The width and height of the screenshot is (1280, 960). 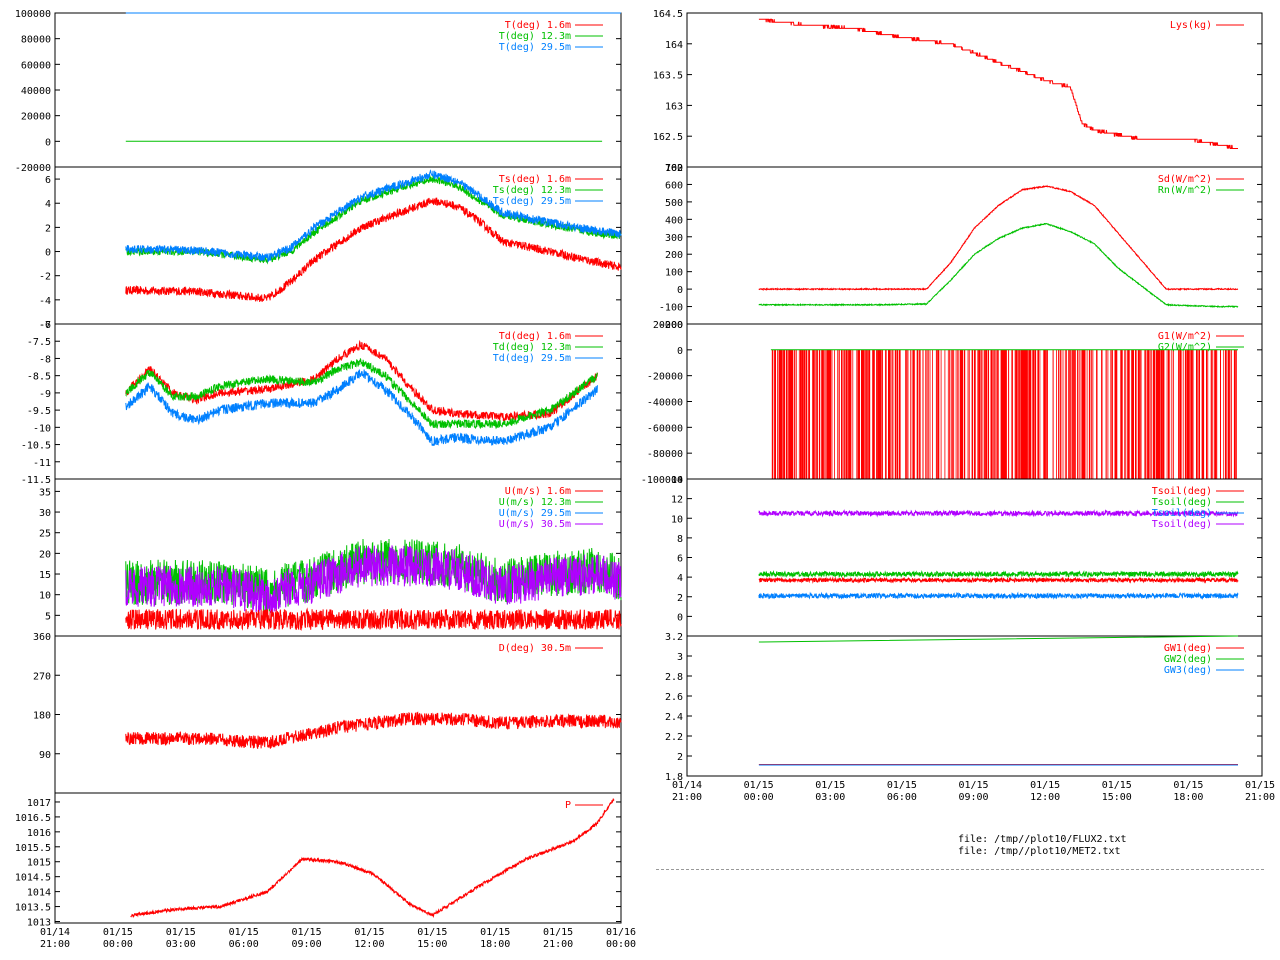 I want to click on y-tick-label: 1015, so click(x=39, y=863).